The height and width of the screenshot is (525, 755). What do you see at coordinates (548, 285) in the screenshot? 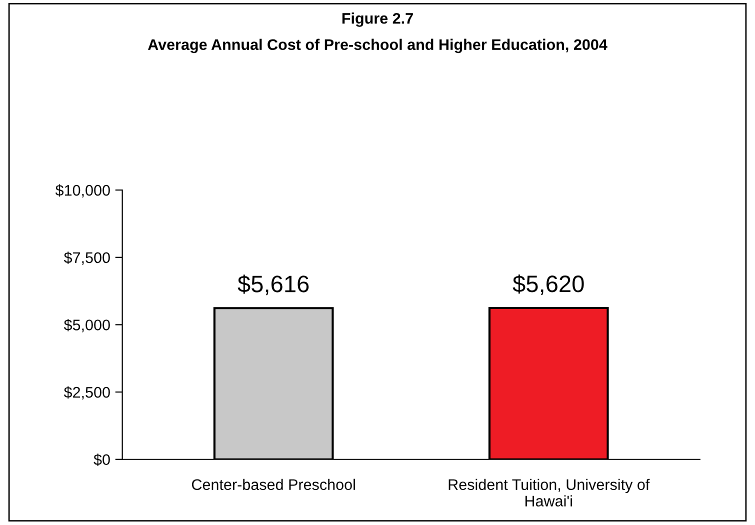
I see `data-label: $5,620` at bounding box center [548, 285].